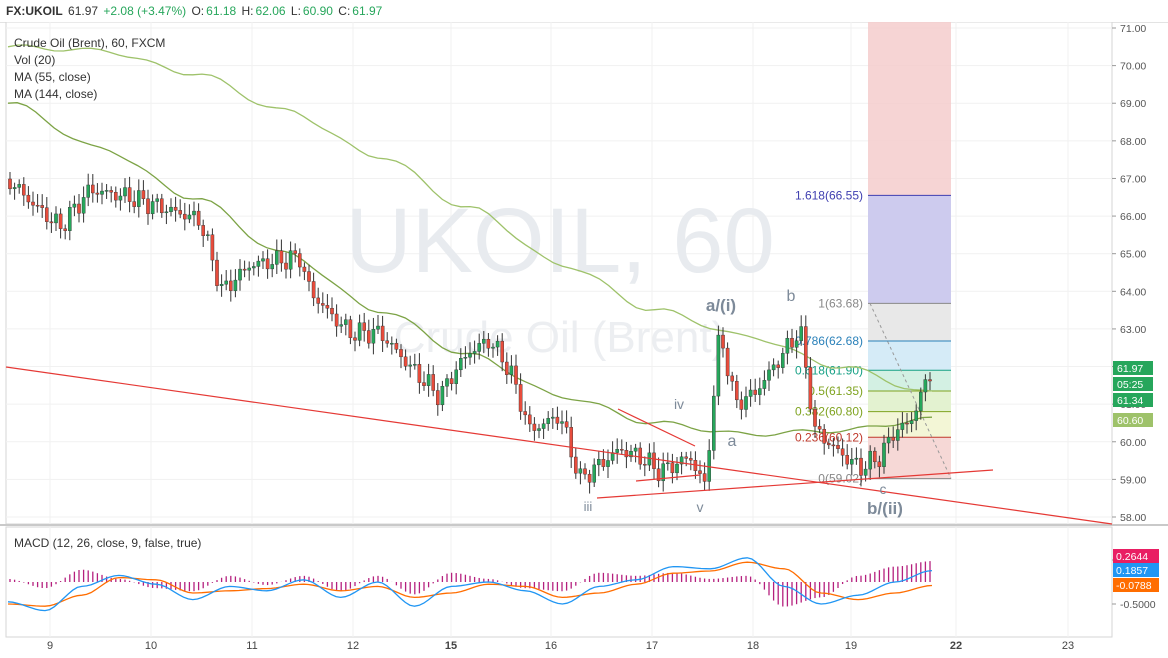 The image size is (1168, 658). Describe the element at coordinates (883, 489) in the screenshot. I see `wave-label: c` at that location.